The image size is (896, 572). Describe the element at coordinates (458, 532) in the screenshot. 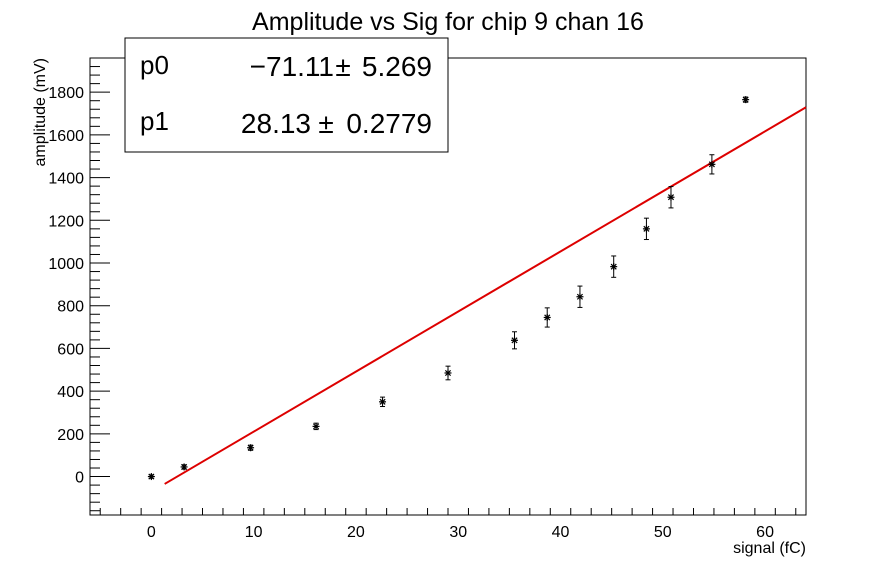

I see `x-tick-label: 30` at that location.